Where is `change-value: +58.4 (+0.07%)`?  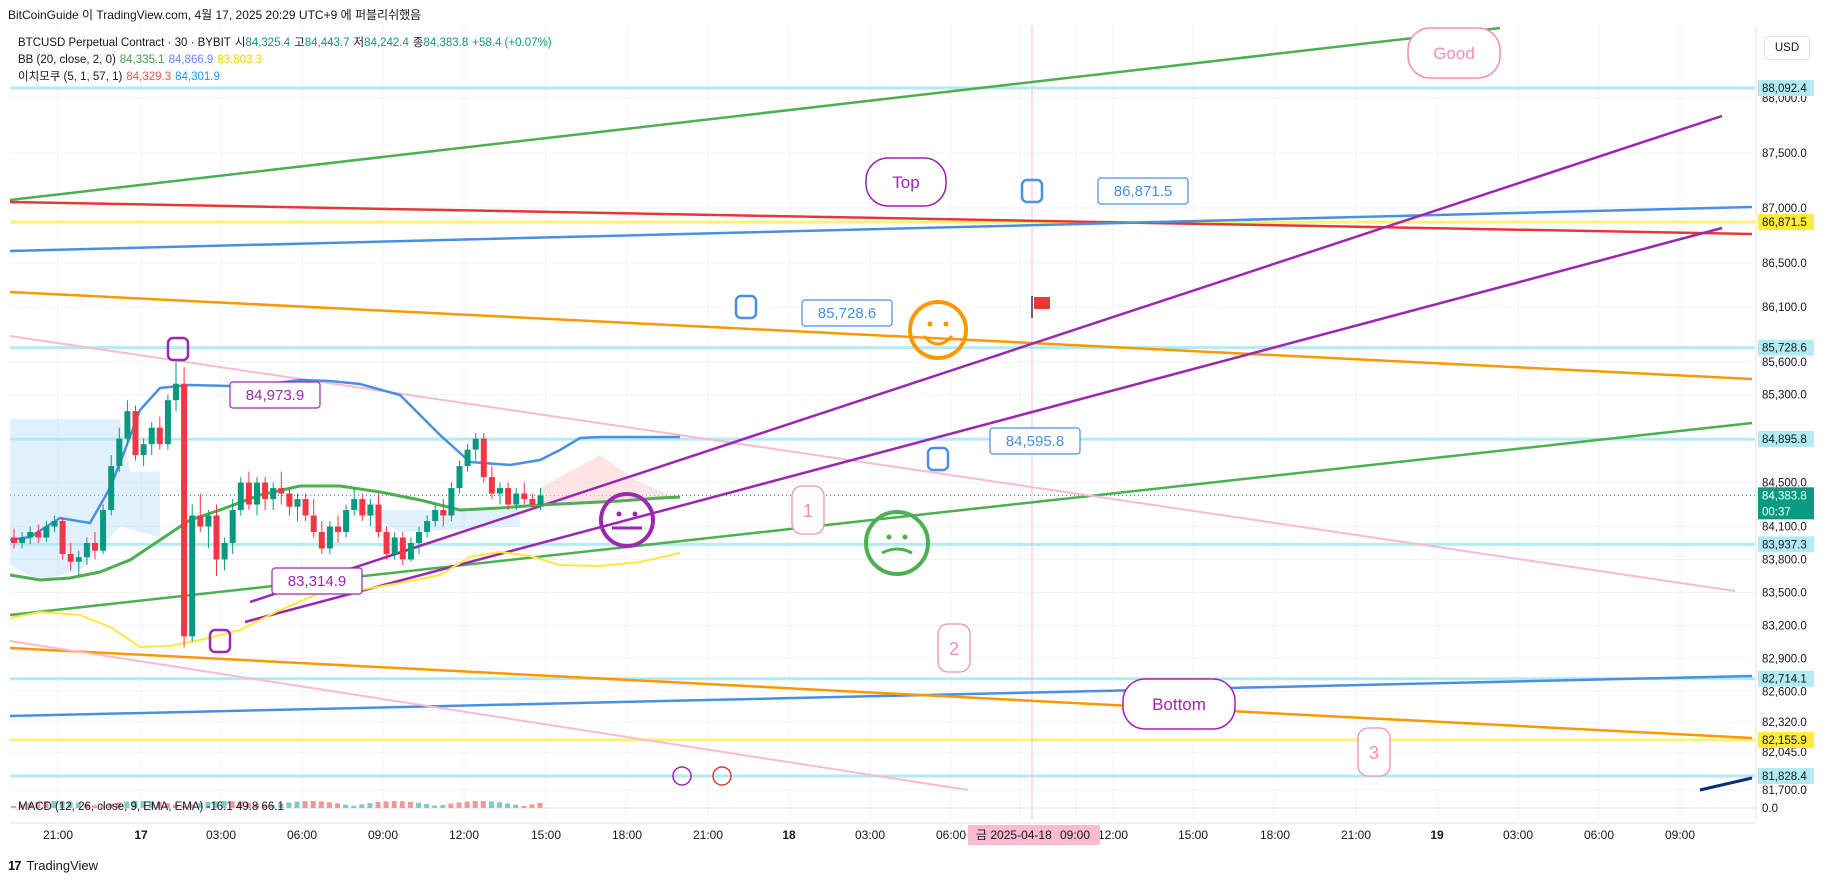 change-value: +58.4 (+0.07%) is located at coordinates (512, 43).